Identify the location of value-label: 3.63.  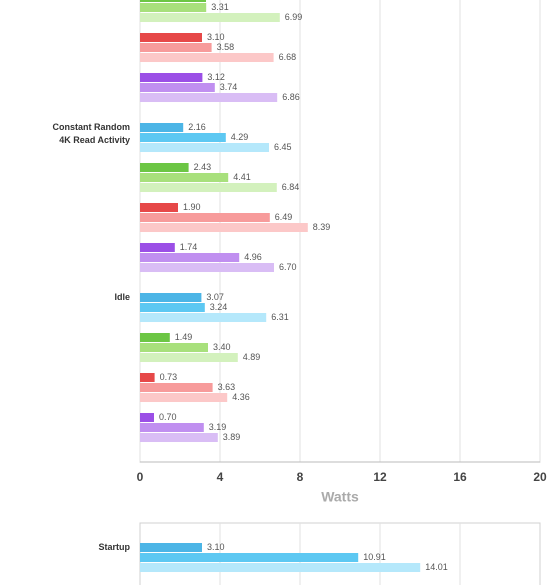
(227, 387).